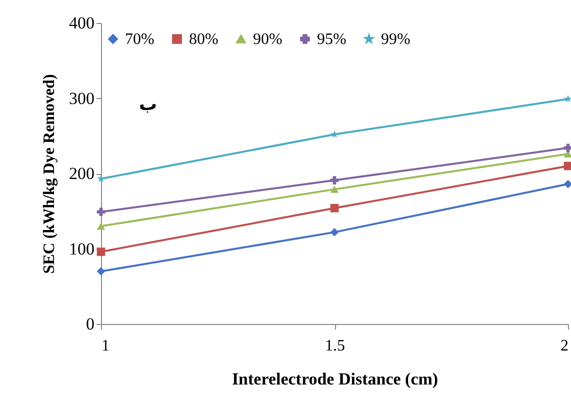 This screenshot has height=407, width=571. Describe the element at coordinates (81, 98) in the screenshot. I see `y-tick-label: 300` at that location.